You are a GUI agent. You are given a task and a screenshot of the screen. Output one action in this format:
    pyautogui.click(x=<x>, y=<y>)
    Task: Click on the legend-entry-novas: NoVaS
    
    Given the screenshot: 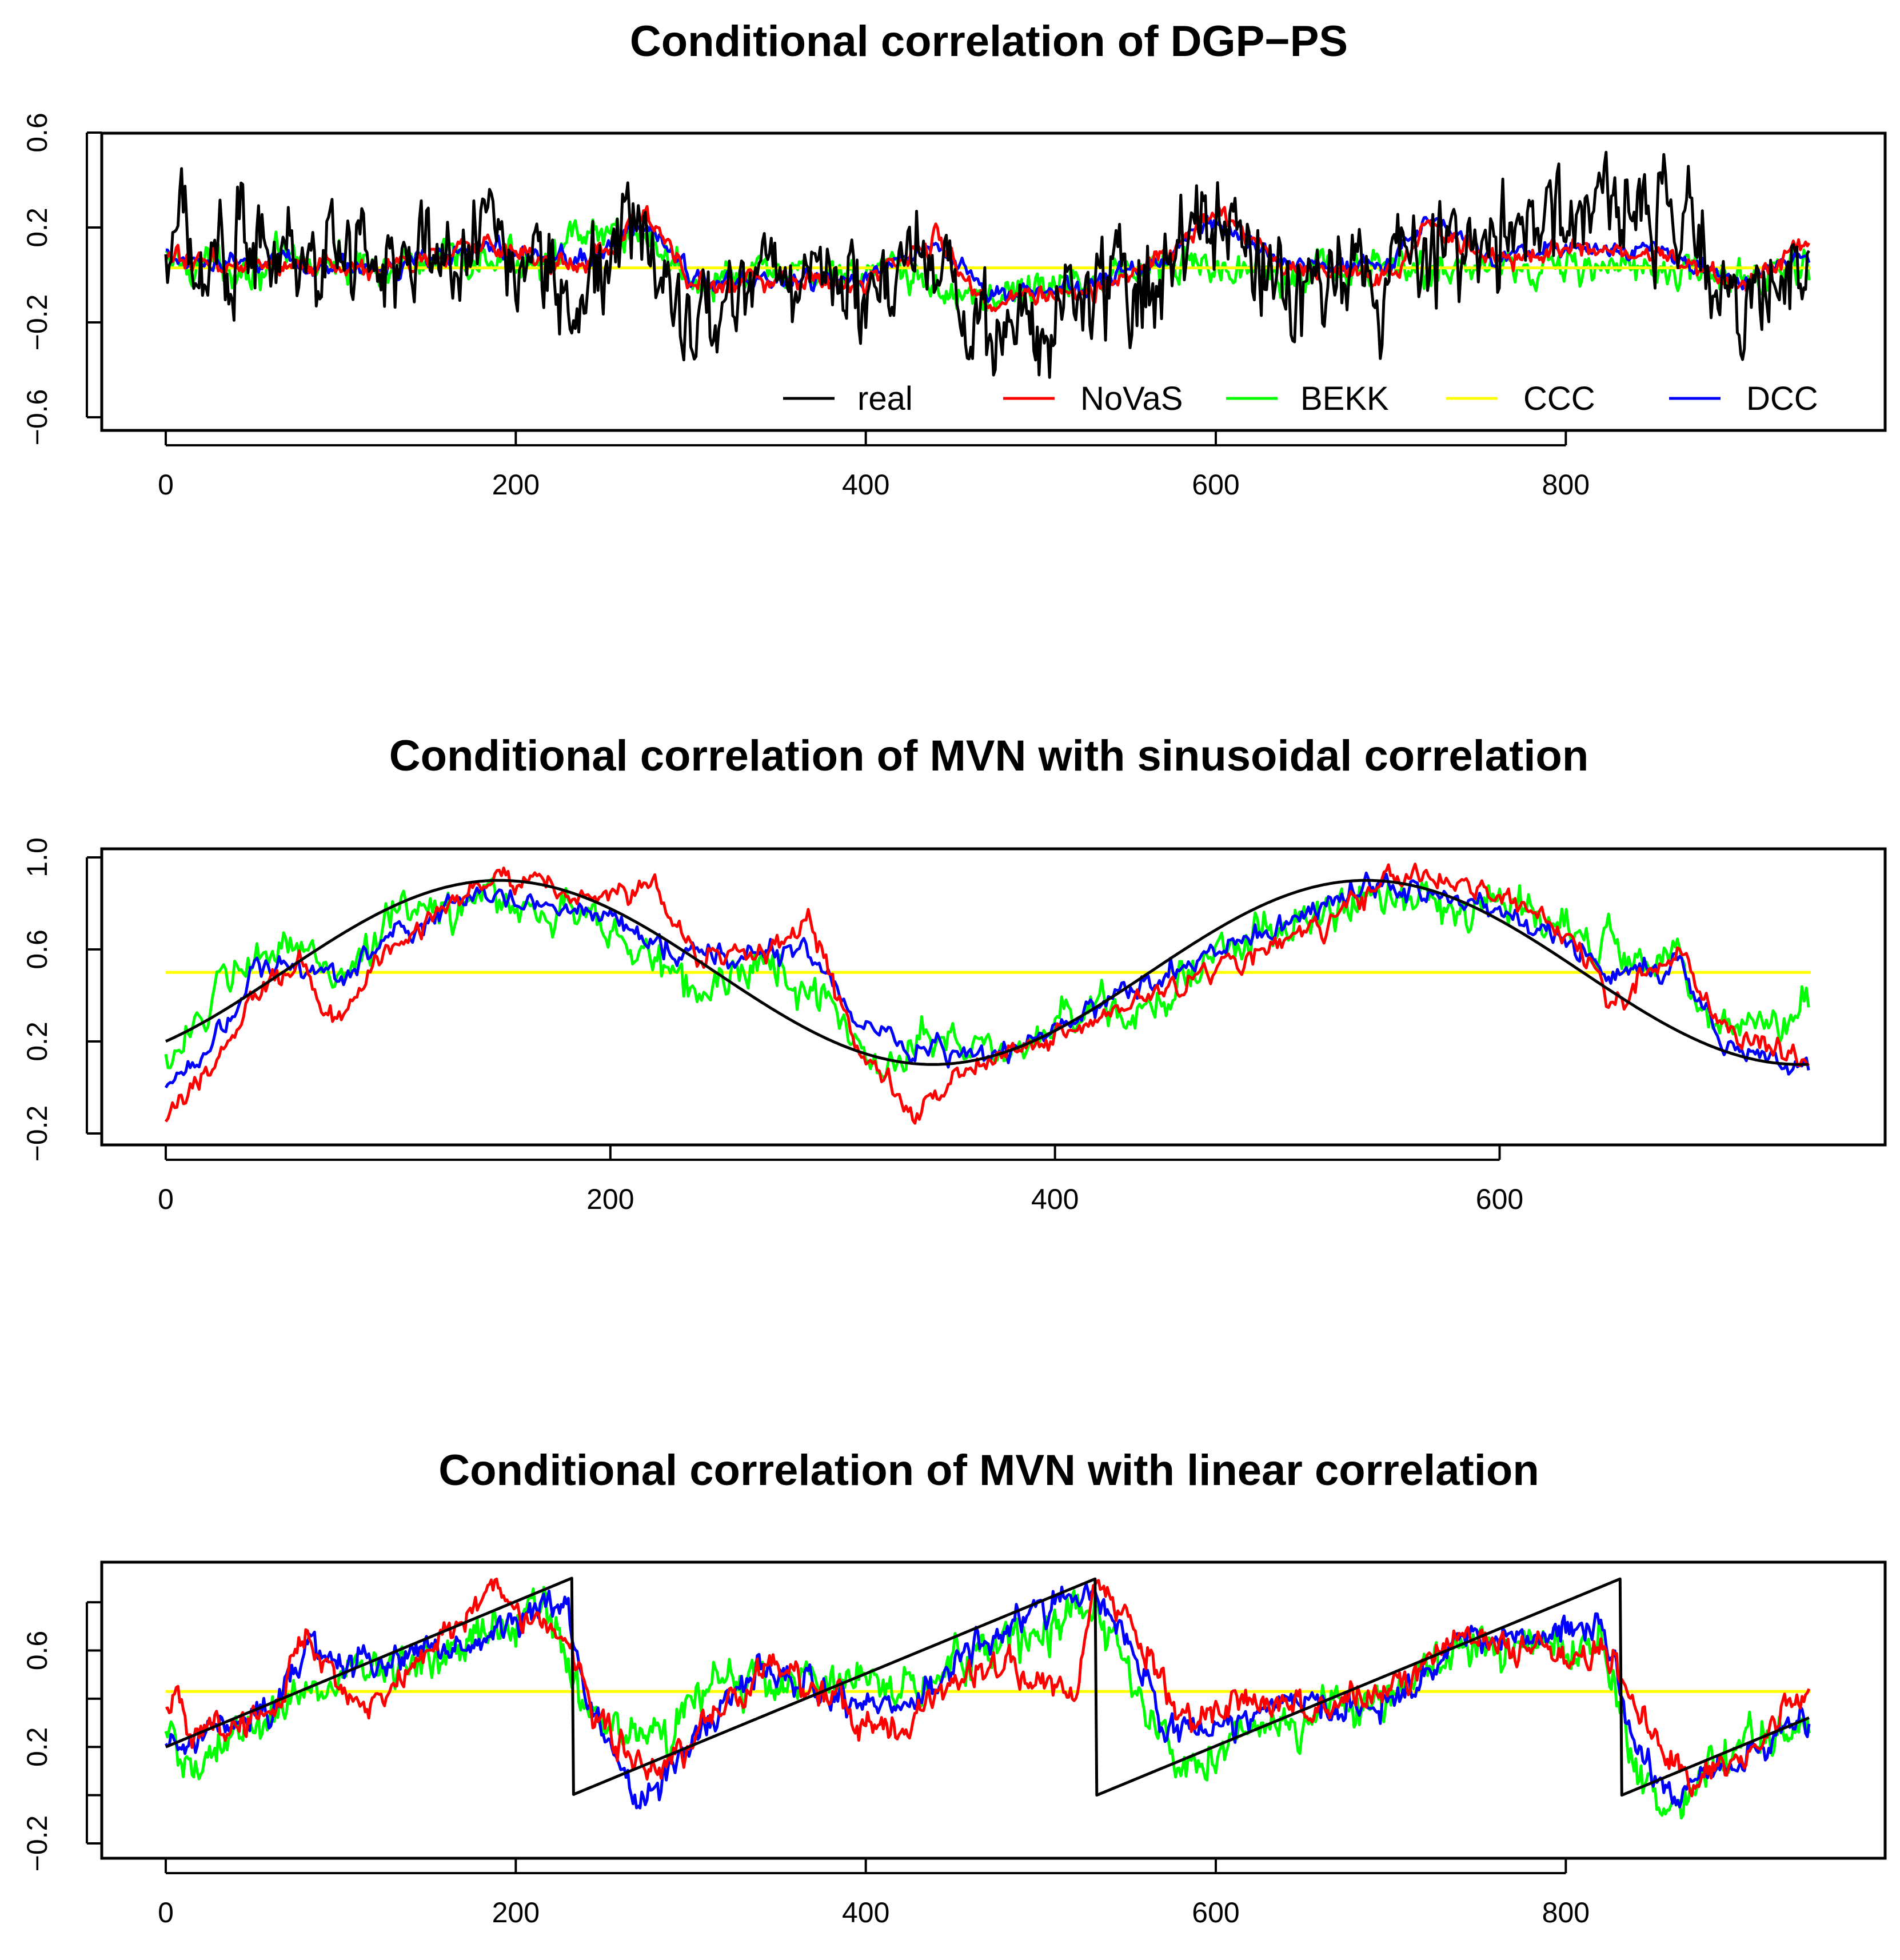 What is the action you would take?
    pyautogui.click(x=1093, y=398)
    